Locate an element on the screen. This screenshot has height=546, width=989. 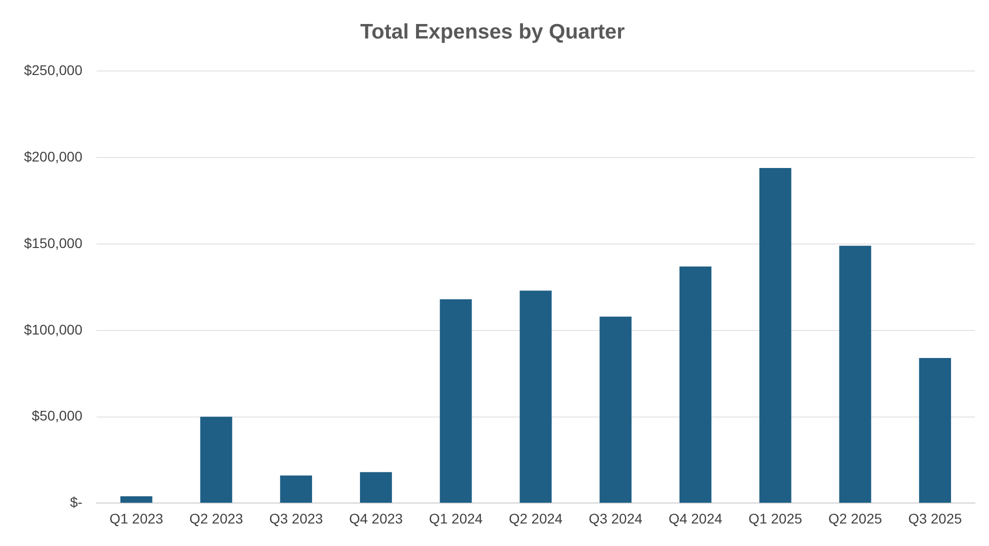
chart-title: Total Expenses by Quarter is located at coordinates (492, 32).